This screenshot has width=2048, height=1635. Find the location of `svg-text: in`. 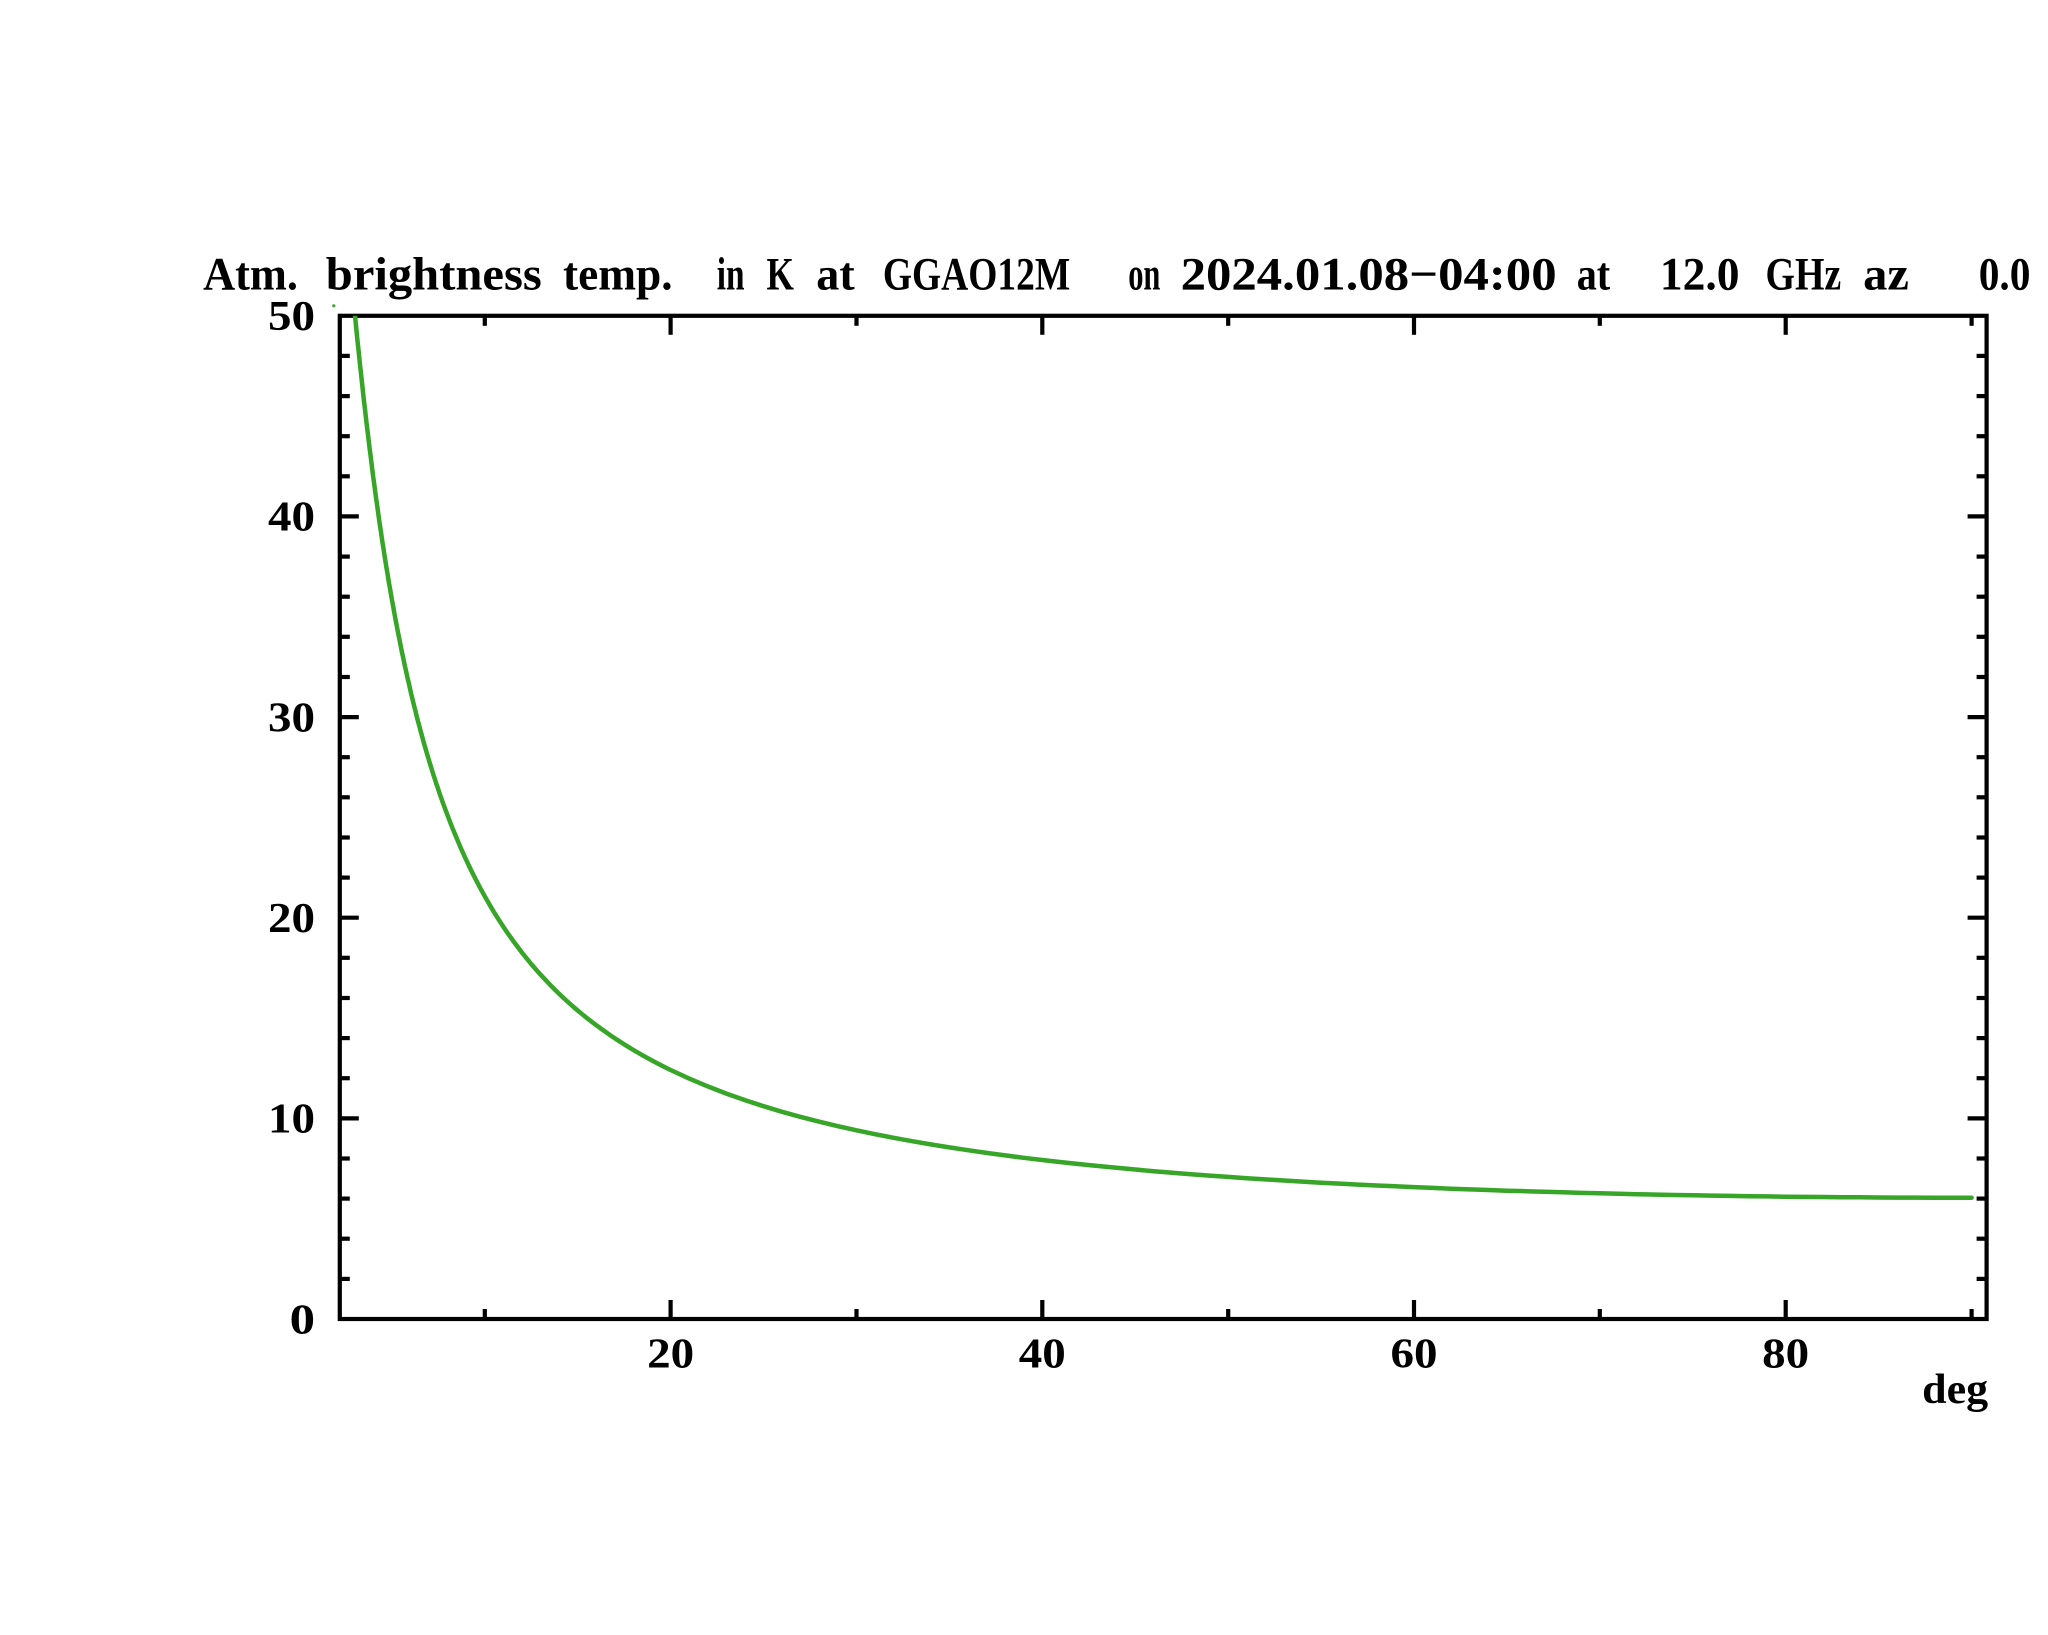

svg-text: in is located at coordinates (731, 275).